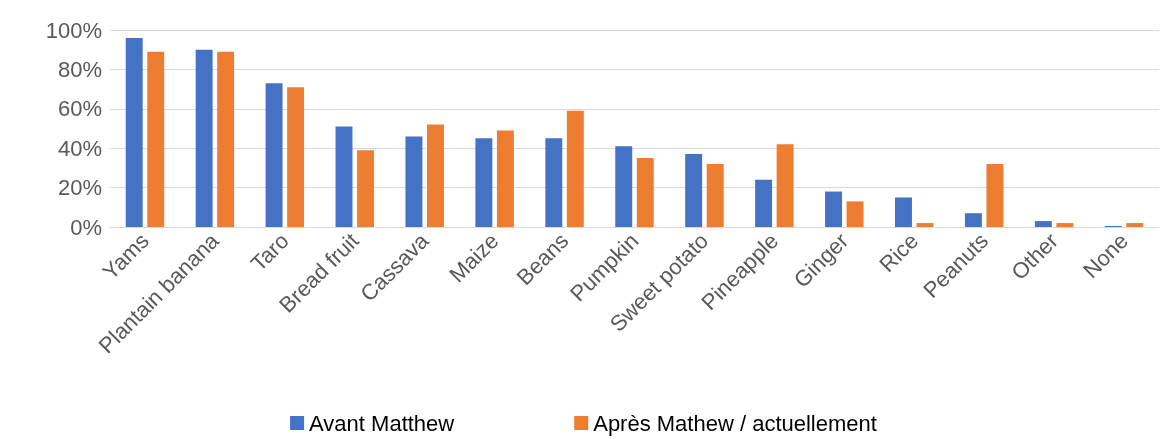 This screenshot has height=439, width=1167. Describe the element at coordinates (899, 252) in the screenshot. I see `x-tick-label: Rice` at that location.